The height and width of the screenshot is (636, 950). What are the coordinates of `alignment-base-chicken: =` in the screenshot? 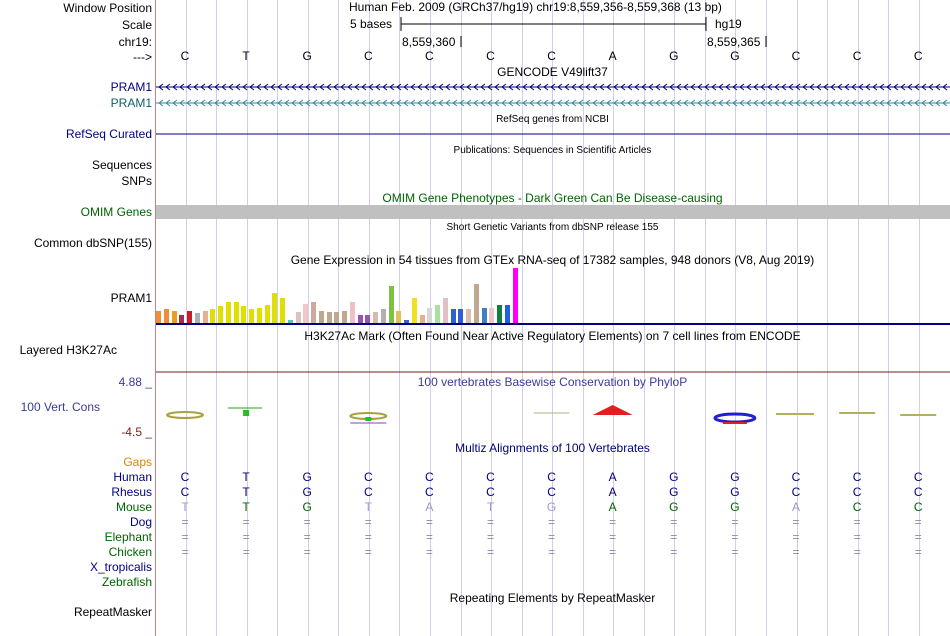 It's located at (735, 552).